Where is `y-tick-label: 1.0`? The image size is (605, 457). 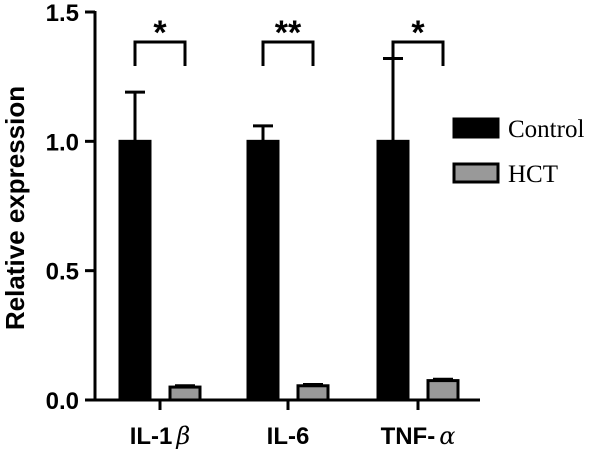
y-tick-label: 1.0 is located at coordinates (62, 142).